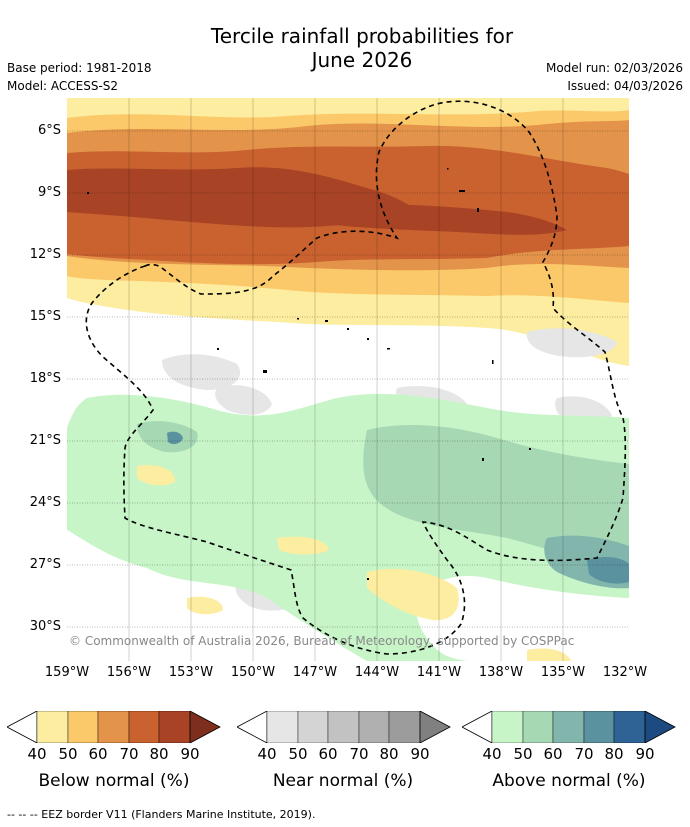  I want to click on lon-label: 147°W, so click(315, 672).